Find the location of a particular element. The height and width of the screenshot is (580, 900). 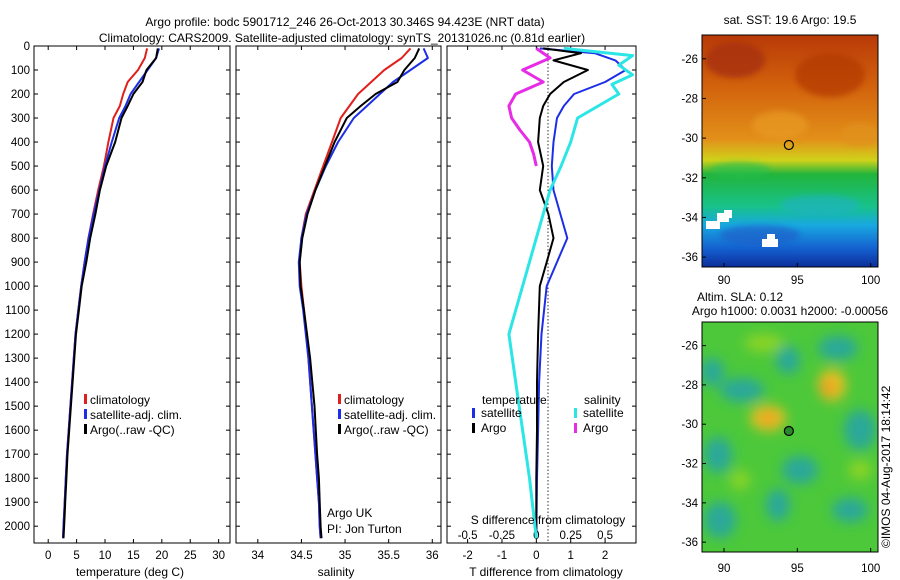

legend-title-salinity: salinity is located at coordinates (602, 400).